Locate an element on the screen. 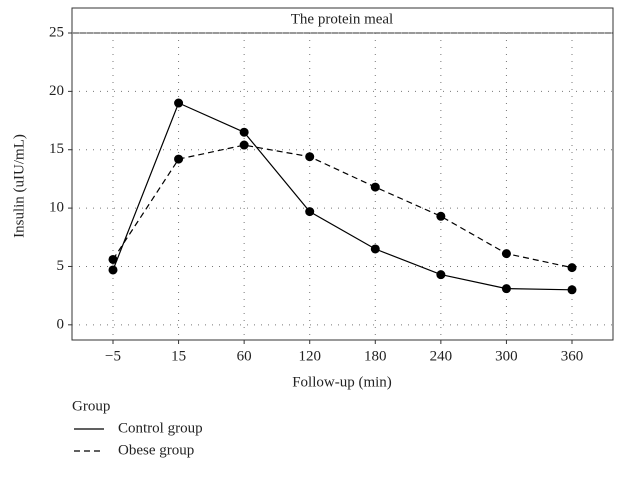 The width and height of the screenshot is (620, 497). legend-title: Group is located at coordinates (91, 406).